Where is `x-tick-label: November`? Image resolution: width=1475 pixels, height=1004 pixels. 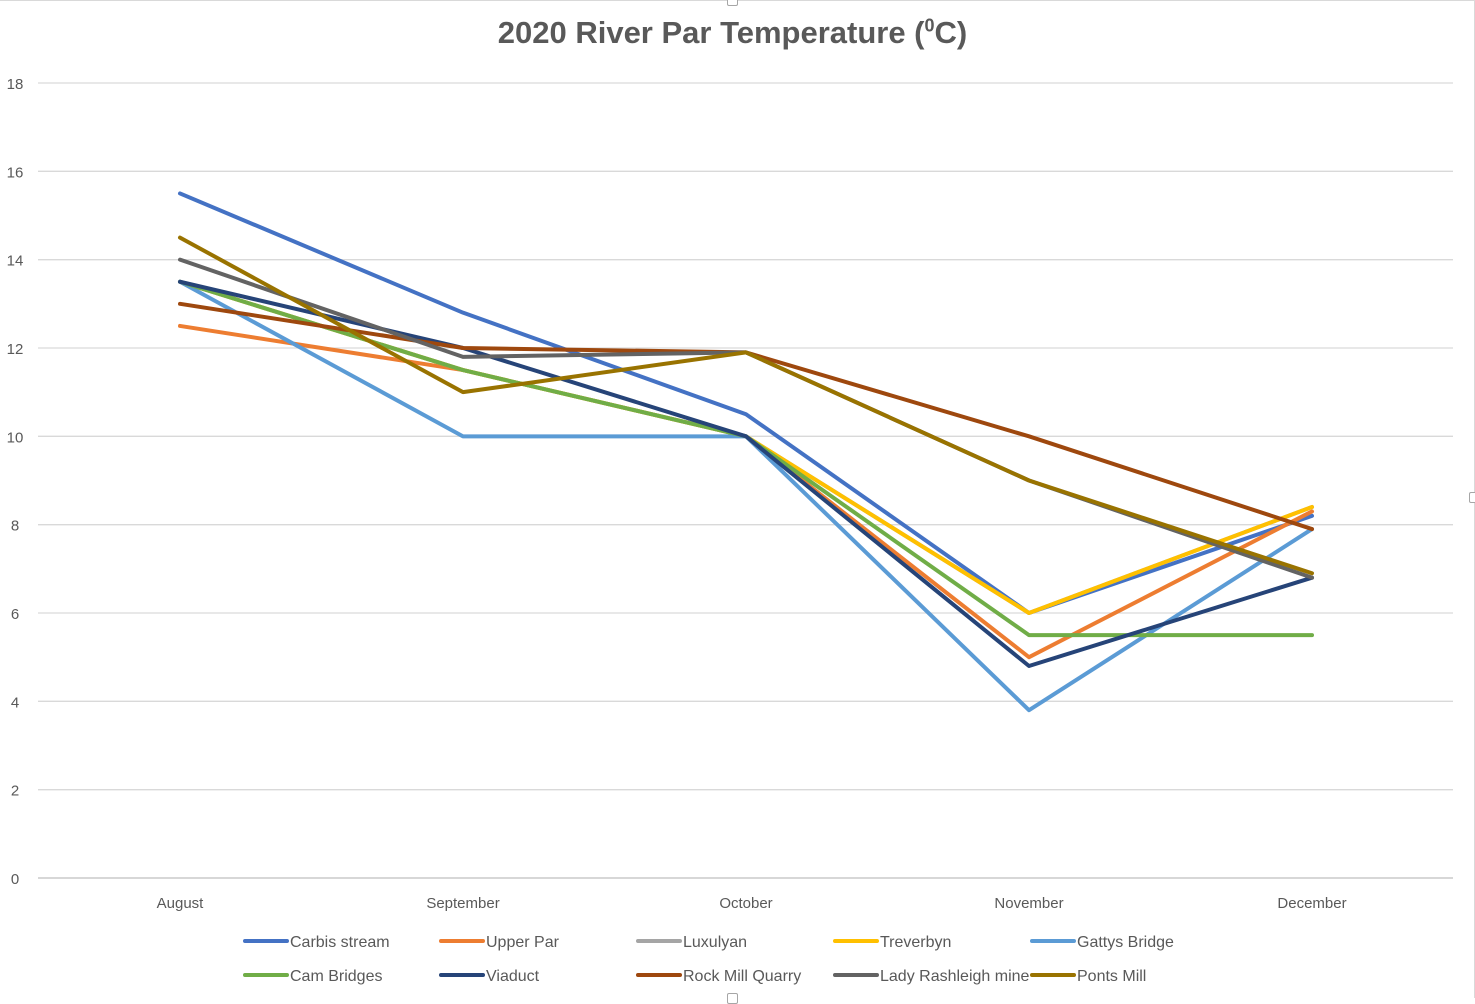 x-tick-label: November is located at coordinates (1028, 903).